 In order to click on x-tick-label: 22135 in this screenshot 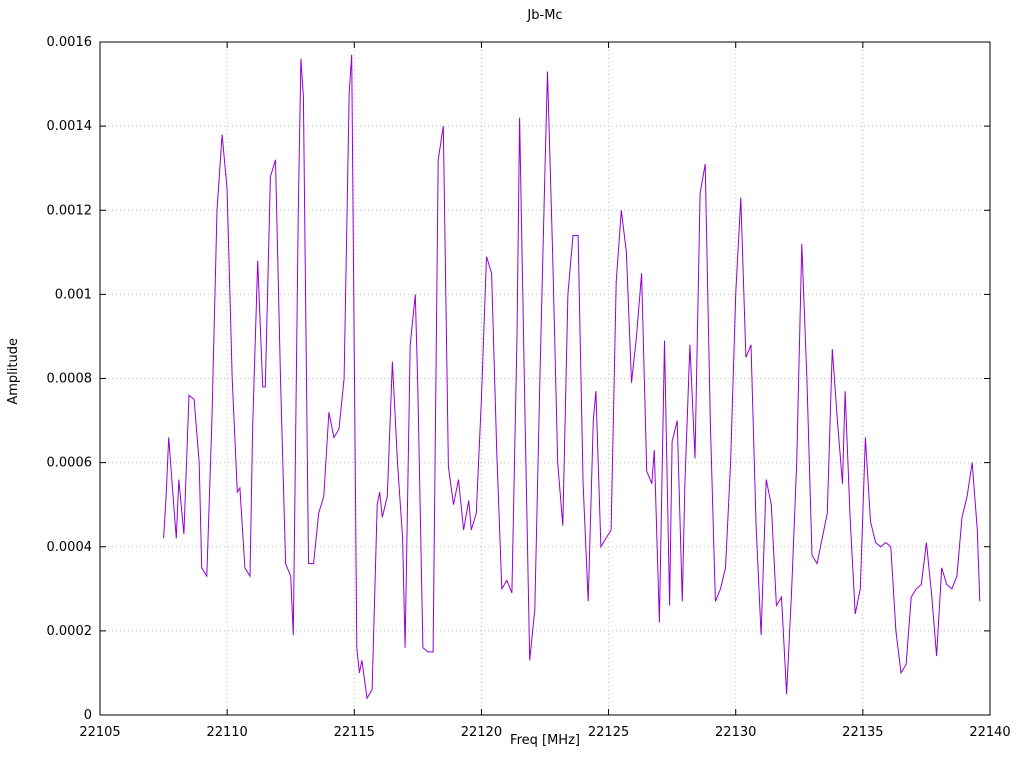, I will do `click(862, 732)`.